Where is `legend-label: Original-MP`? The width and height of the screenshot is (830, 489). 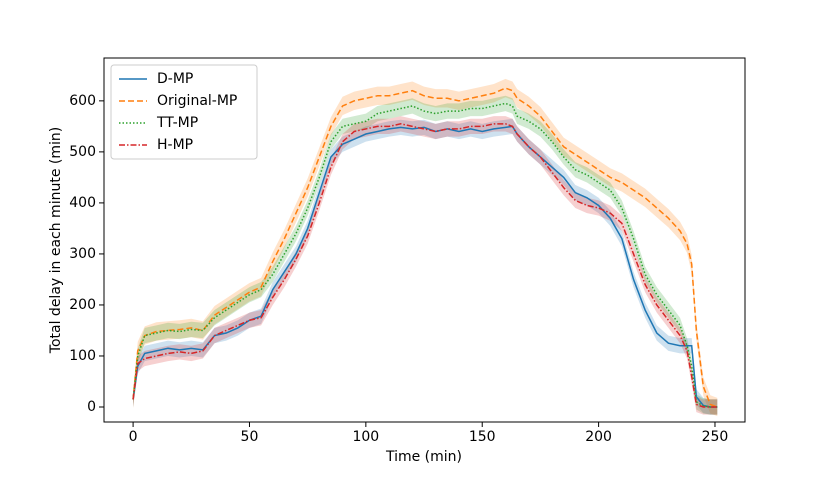
legend-label: Original-MP is located at coordinates (197, 101).